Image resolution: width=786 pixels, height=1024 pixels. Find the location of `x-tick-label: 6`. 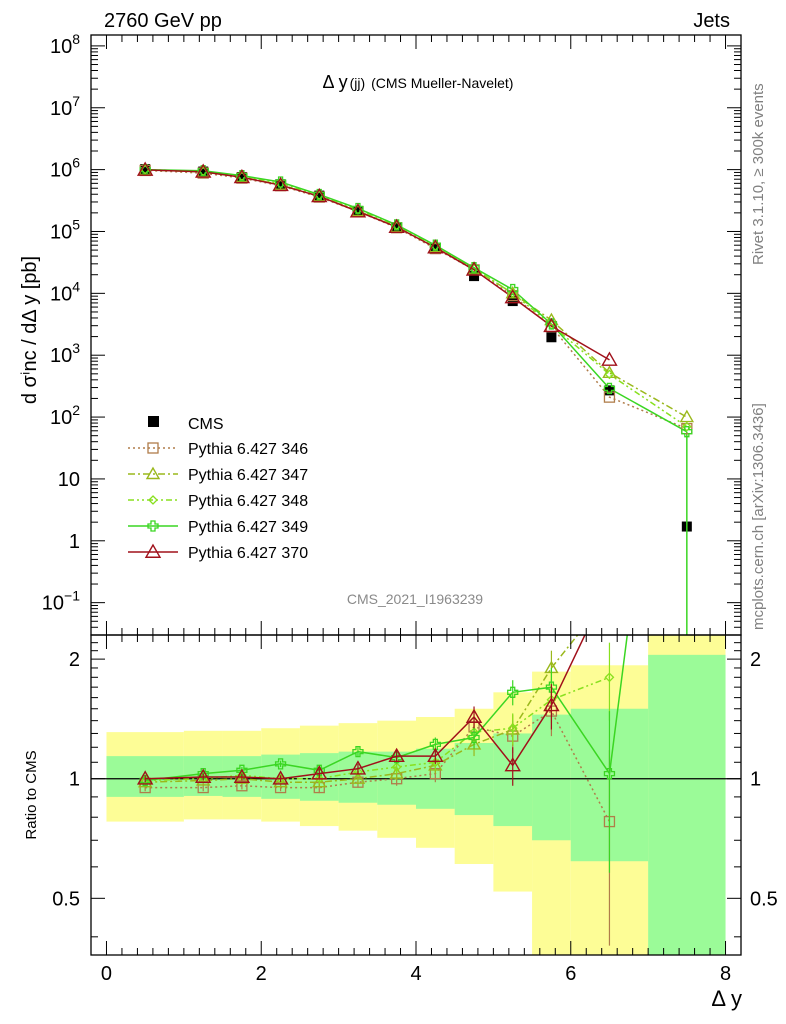

x-tick-label: 6 is located at coordinates (570, 974).